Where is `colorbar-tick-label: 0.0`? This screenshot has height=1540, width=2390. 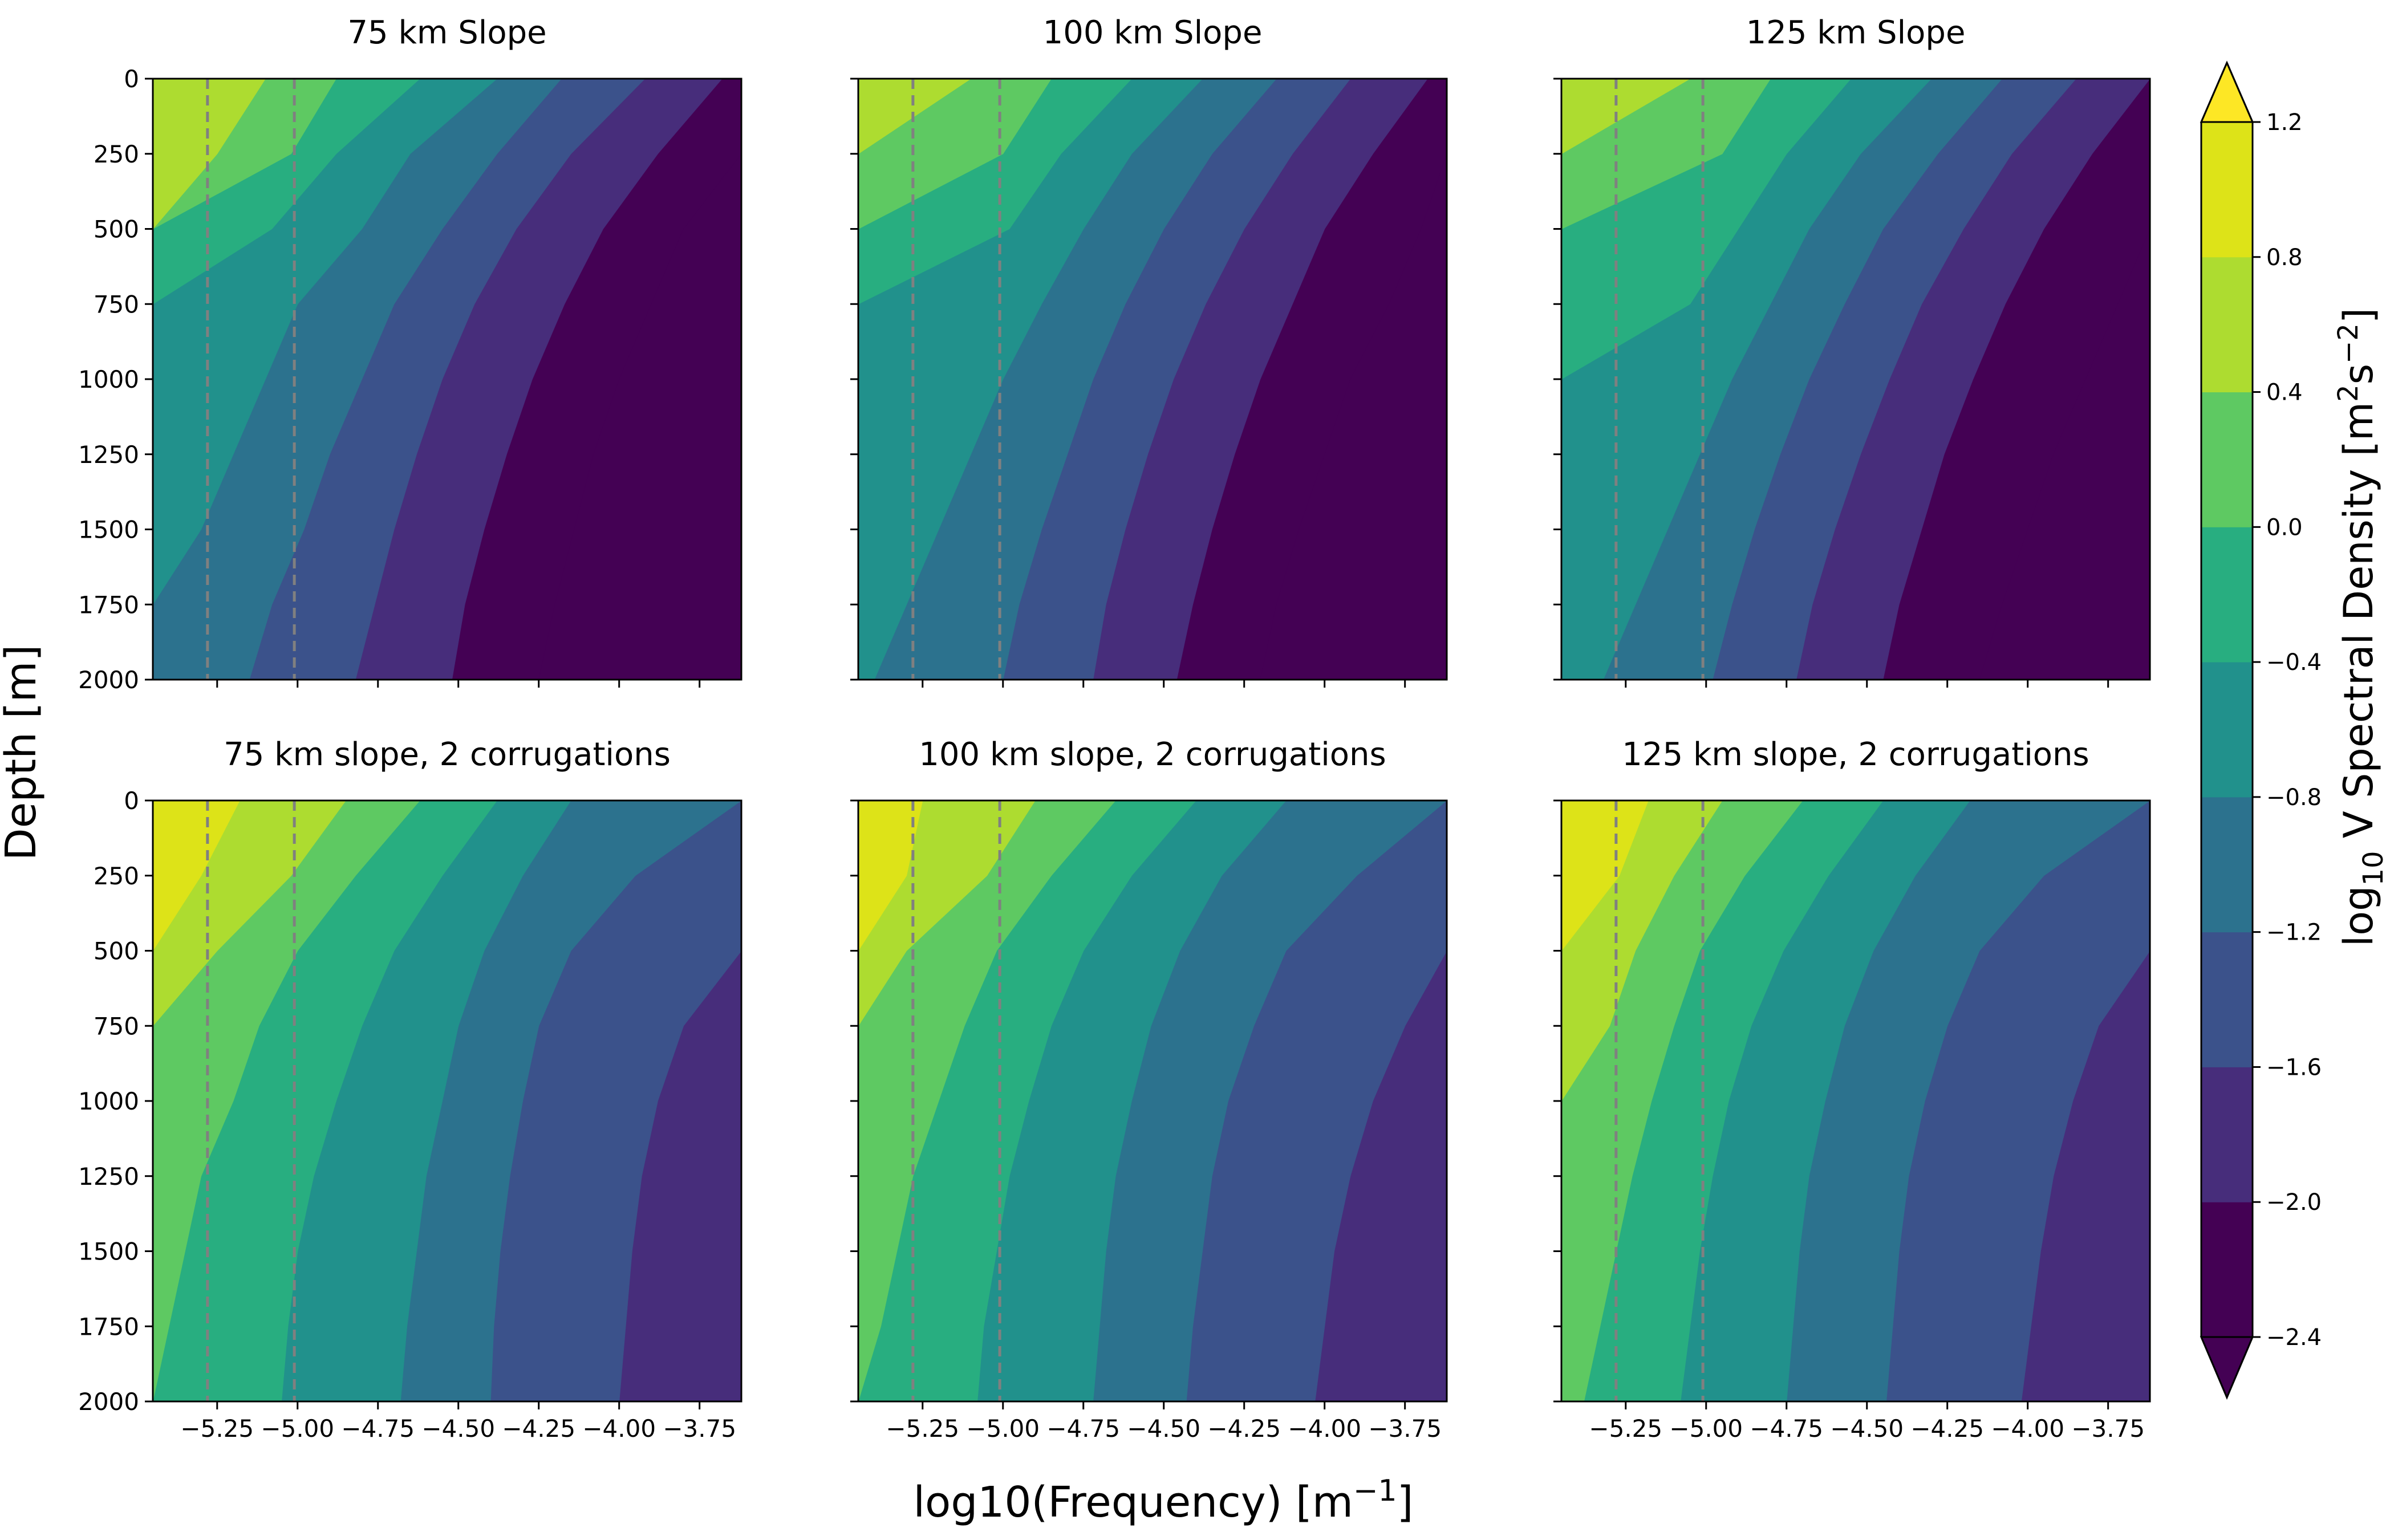 colorbar-tick-label: 0.0 is located at coordinates (2284, 527).